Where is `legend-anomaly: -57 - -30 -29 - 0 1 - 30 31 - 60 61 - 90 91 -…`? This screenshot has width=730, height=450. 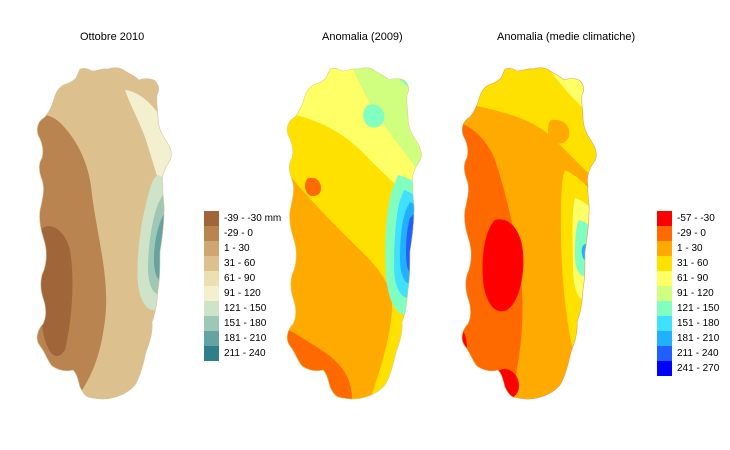
legend-anomaly: -57 - -30 -29 - 0 1 - 30 31 - 60 61 - 90 91 -… is located at coordinates (693, 293).